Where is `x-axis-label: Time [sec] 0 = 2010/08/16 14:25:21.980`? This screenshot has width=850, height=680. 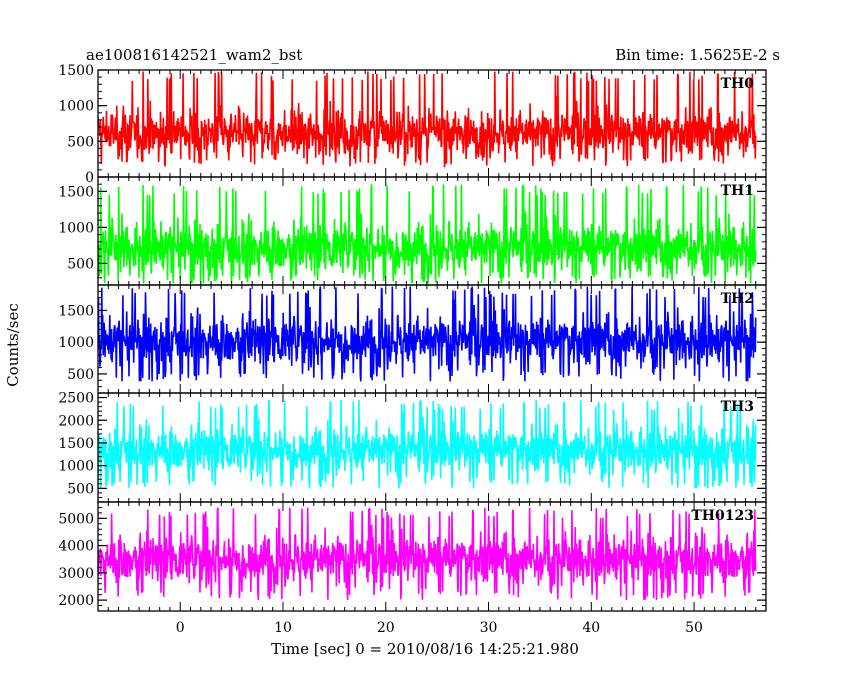 x-axis-label: Time [sec] 0 = 2010/08/16 14:25:21.980 is located at coordinates (425, 649).